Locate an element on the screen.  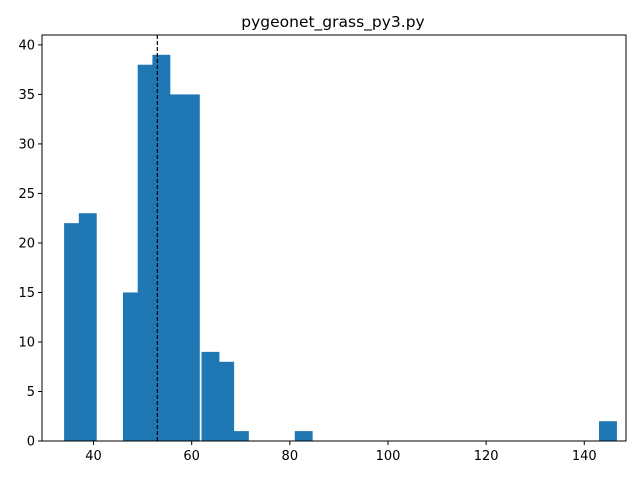
y-tick-label: 35 is located at coordinates (26, 95).